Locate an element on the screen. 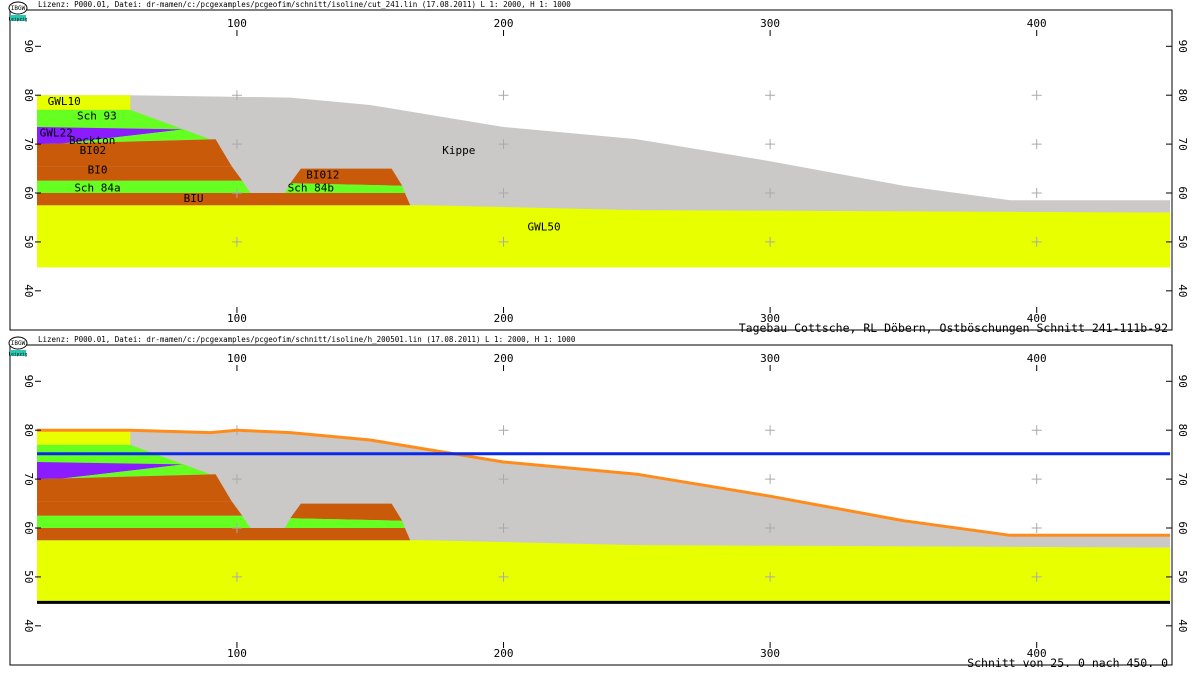 This screenshot has height=674, width=1196. layer-label: Sch 84a is located at coordinates (97, 188).